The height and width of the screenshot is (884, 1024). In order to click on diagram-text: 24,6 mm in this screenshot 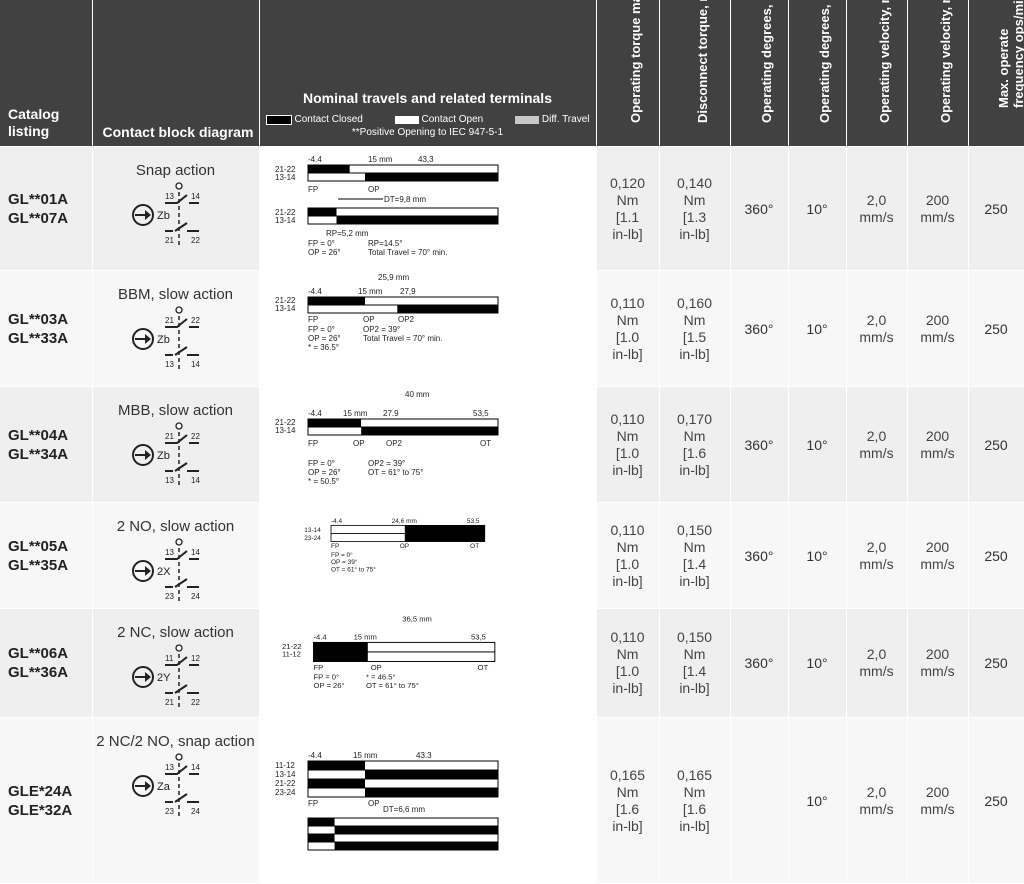, I will do `click(403, 520)`.